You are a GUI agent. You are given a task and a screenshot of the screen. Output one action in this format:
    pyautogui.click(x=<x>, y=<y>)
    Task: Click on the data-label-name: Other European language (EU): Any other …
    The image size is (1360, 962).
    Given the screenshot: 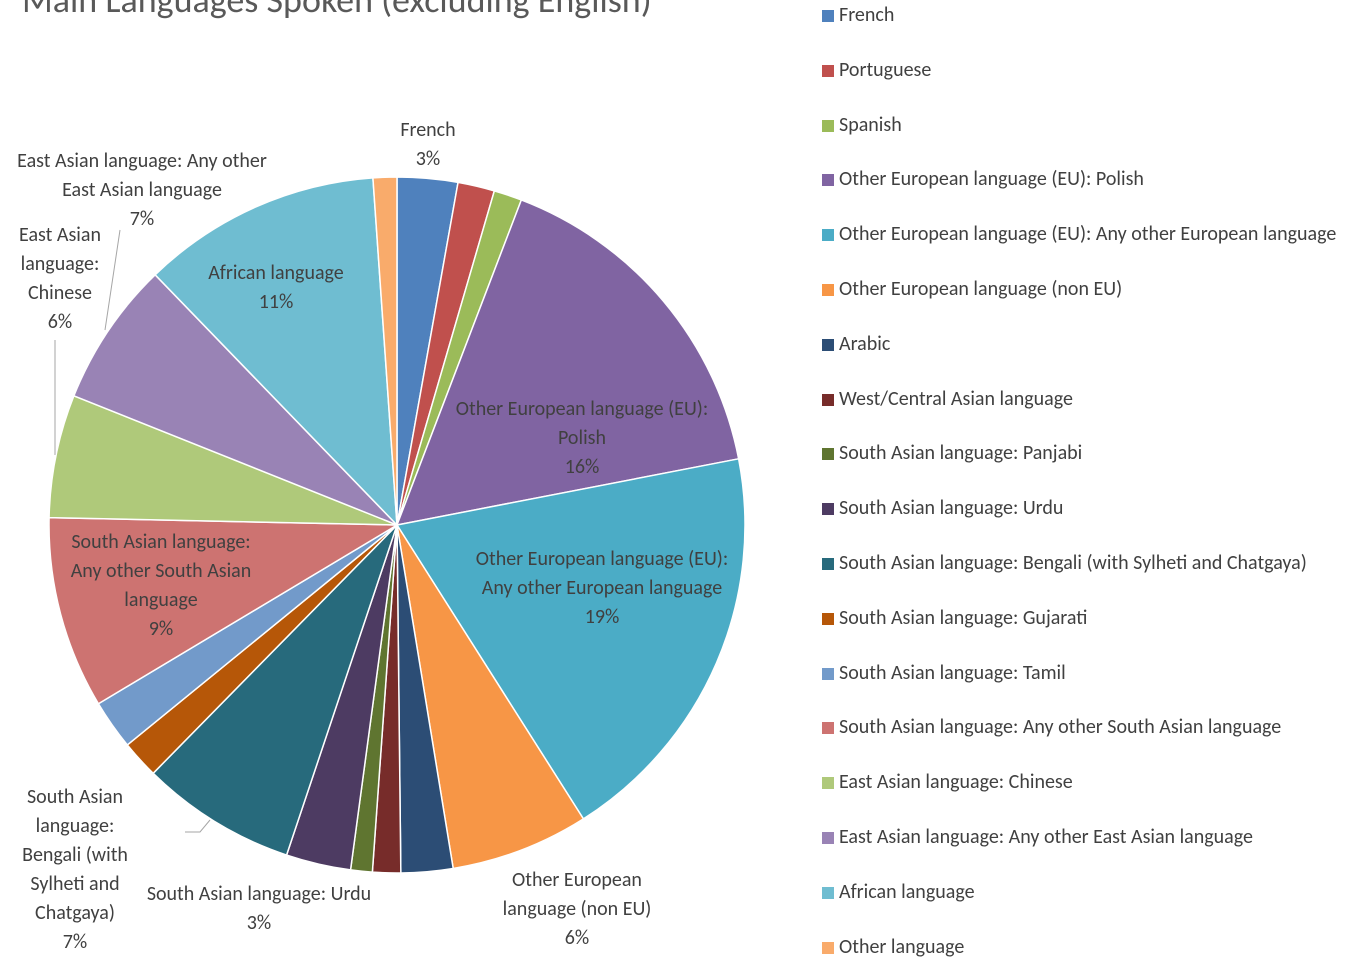 What is the action you would take?
    pyautogui.click(x=602, y=573)
    